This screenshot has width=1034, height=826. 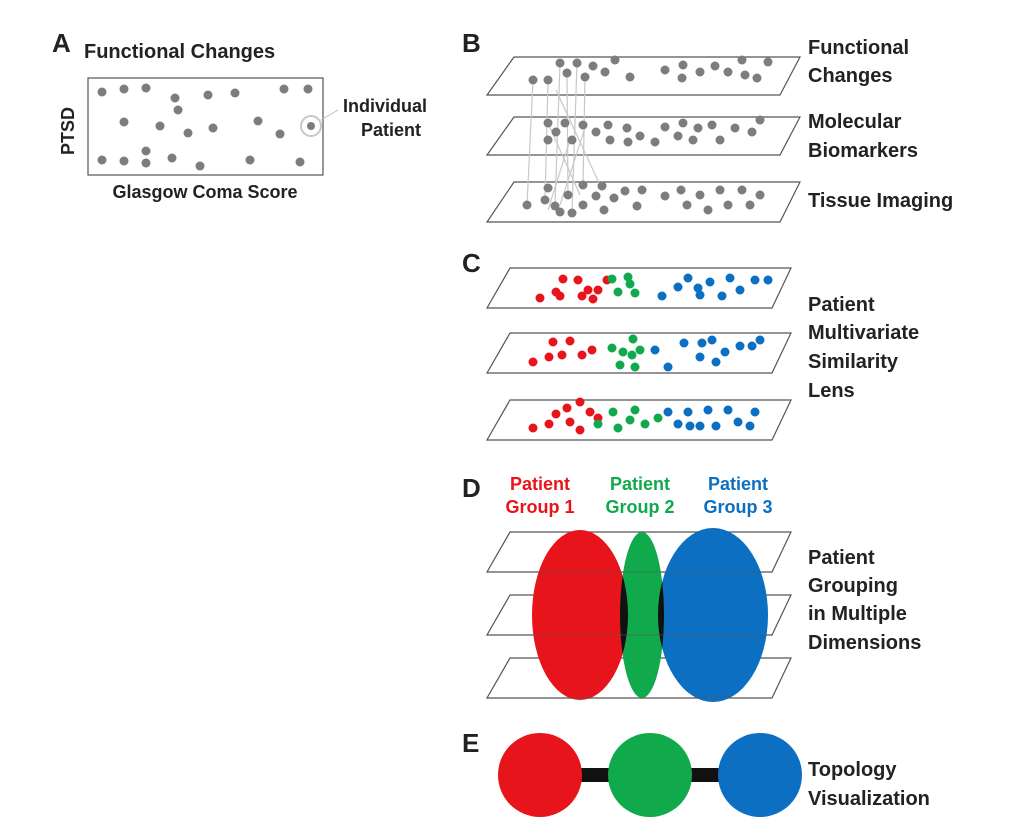 I want to click on layer-label-3: Tissue Imaging, so click(x=880, y=201).